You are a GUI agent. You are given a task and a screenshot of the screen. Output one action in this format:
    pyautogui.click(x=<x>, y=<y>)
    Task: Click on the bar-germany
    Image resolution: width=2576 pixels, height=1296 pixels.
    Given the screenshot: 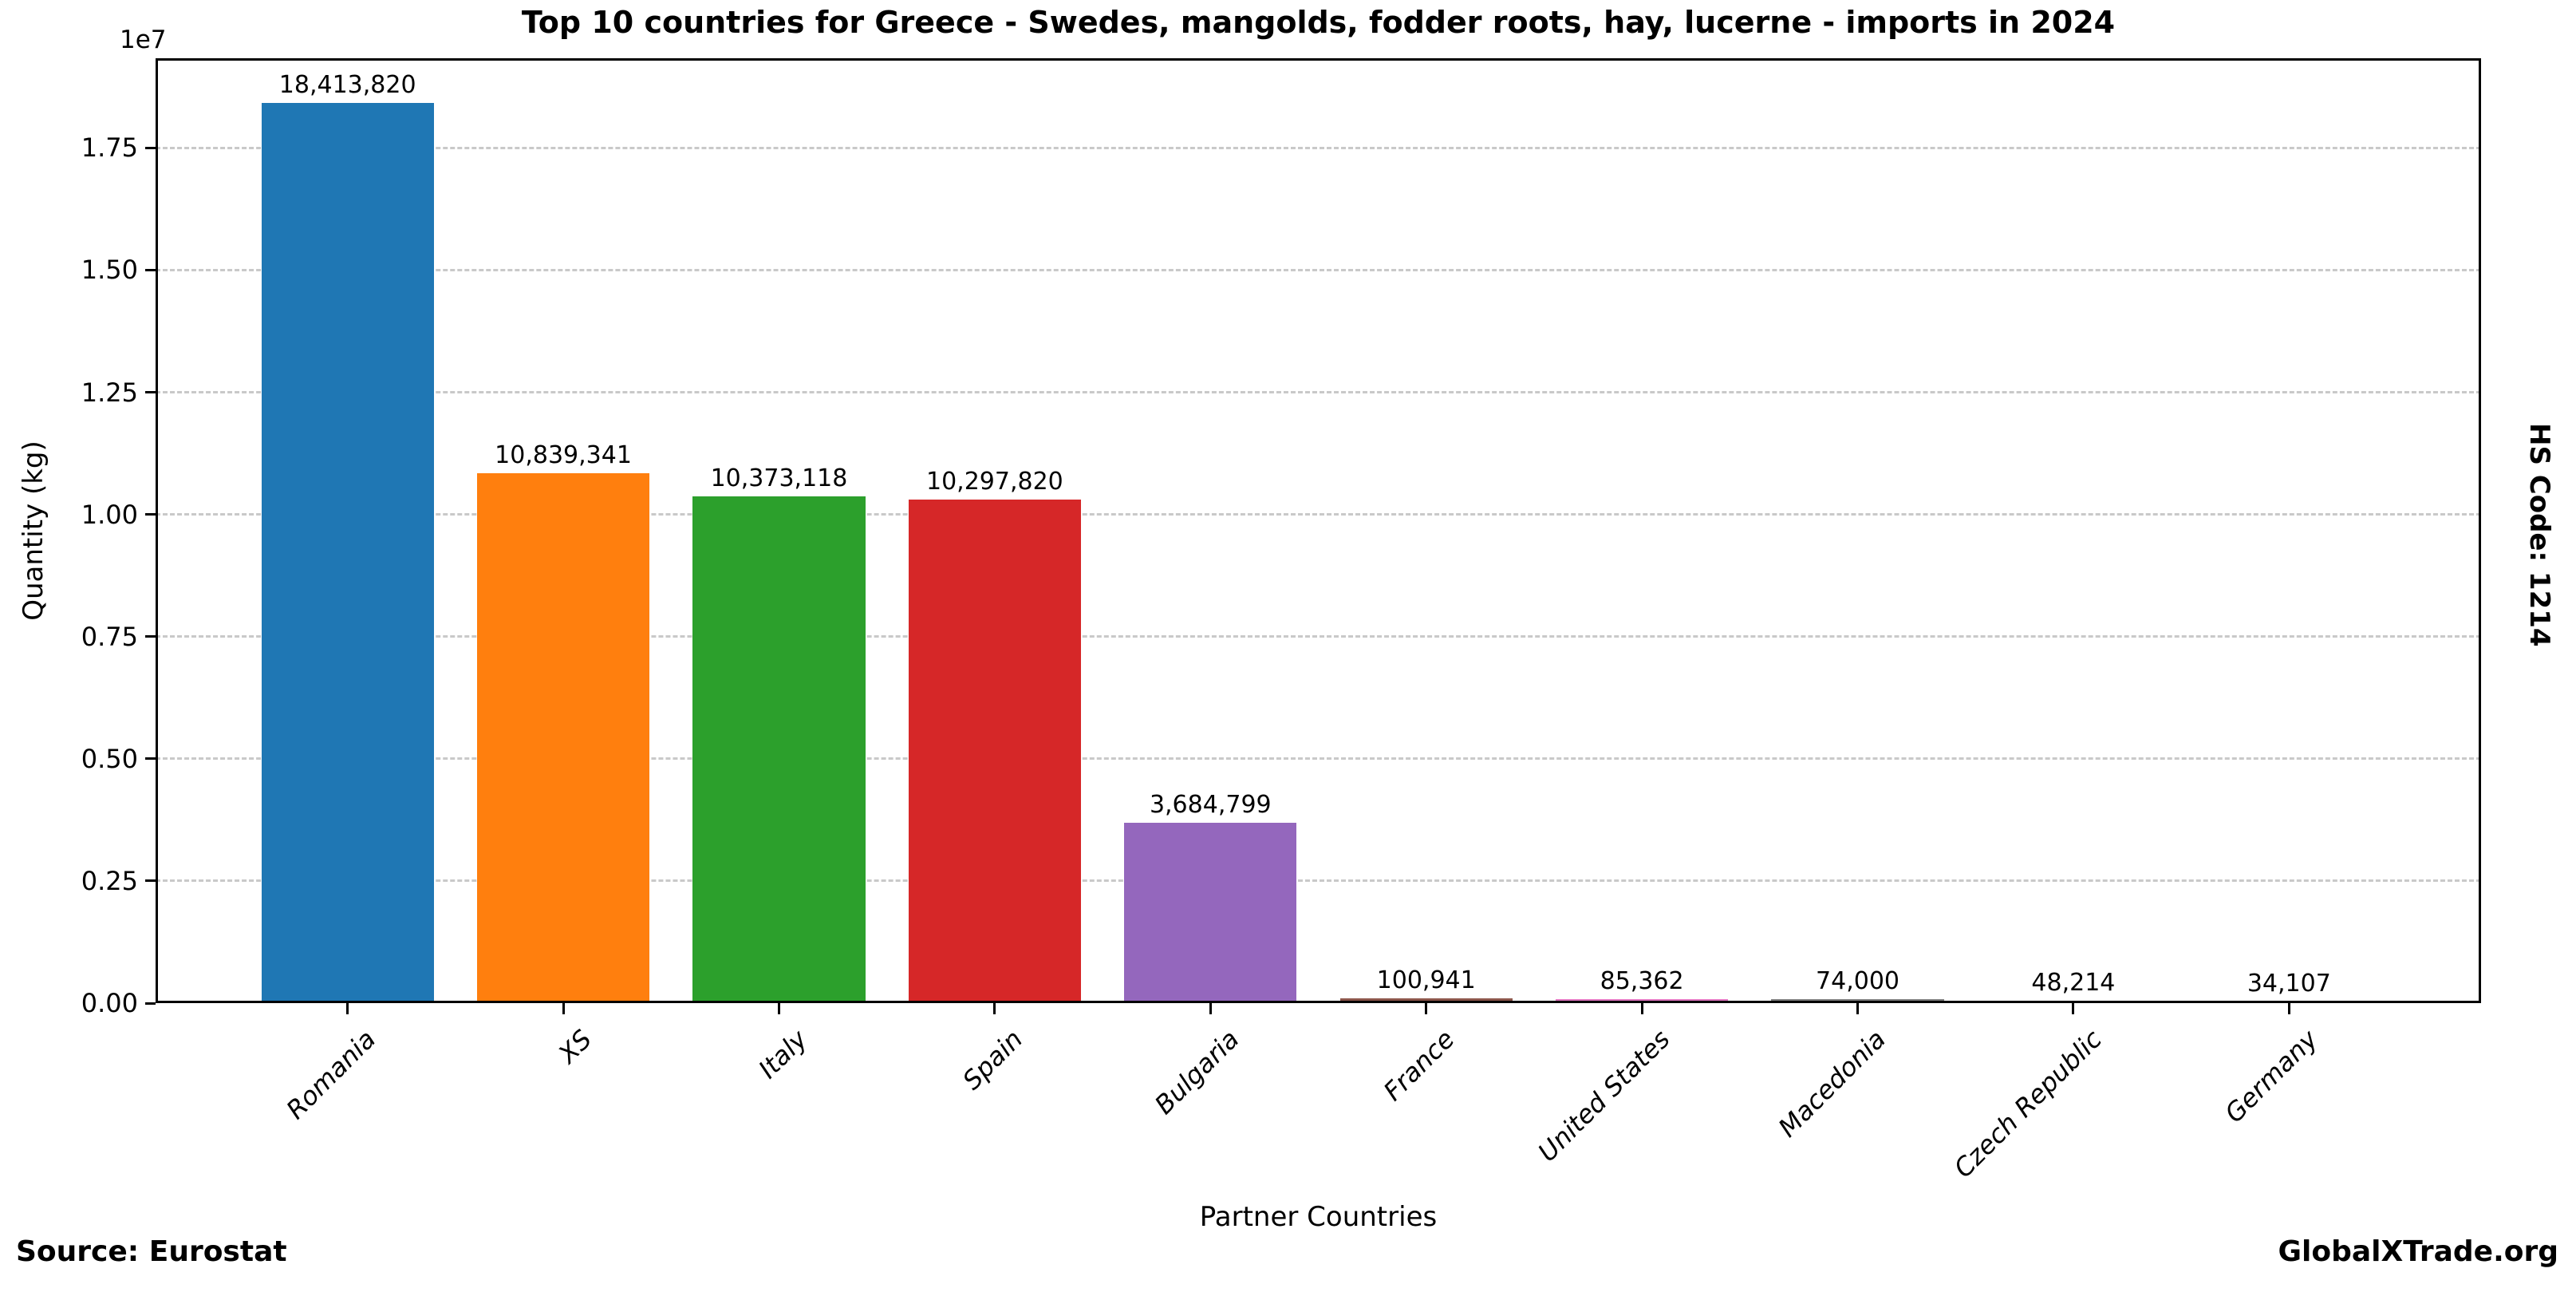 What is the action you would take?
    pyautogui.click(x=2289, y=1002)
    